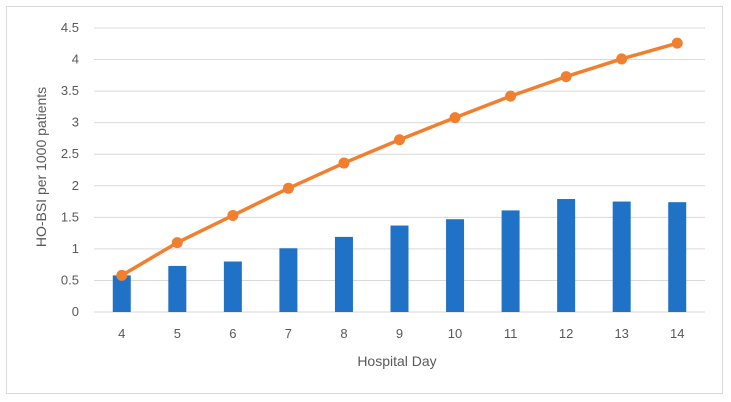  Describe the element at coordinates (75, 185) in the screenshot. I see `y-tick-label: 2` at that location.